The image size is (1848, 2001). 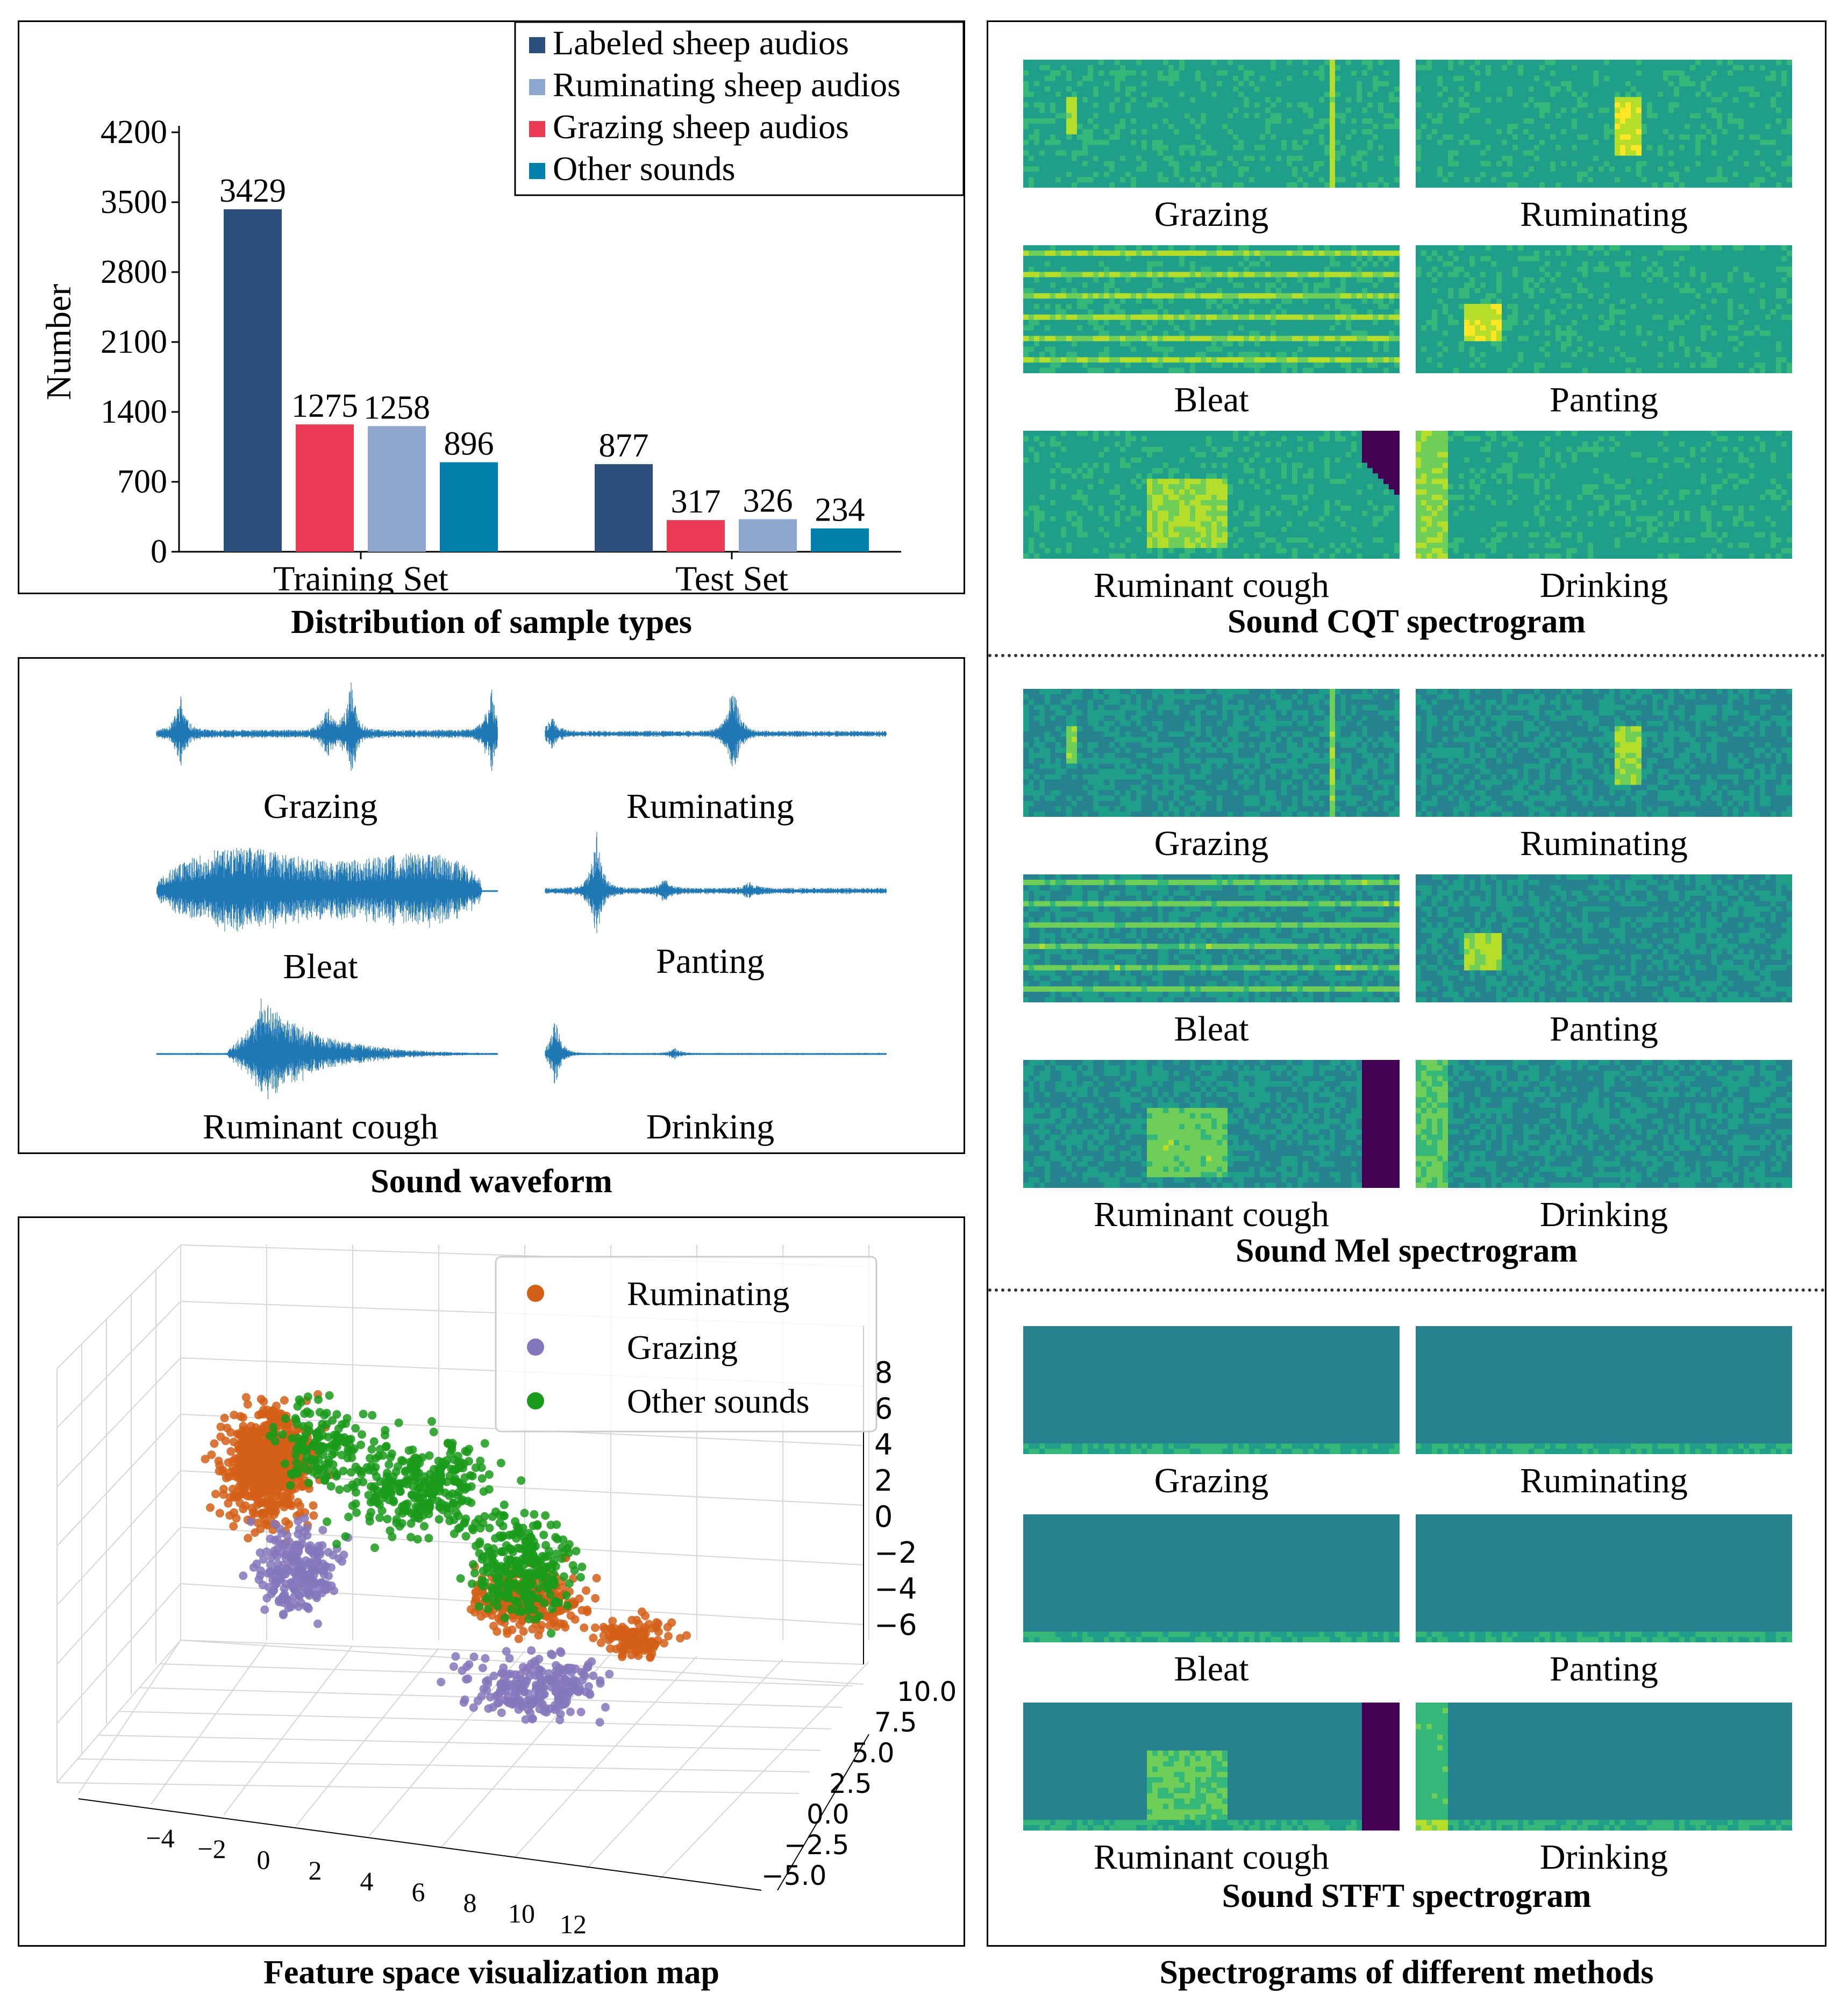 What do you see at coordinates (1604, 1481) in the screenshot?
I see `spectrogram-label: Ruminating` at bounding box center [1604, 1481].